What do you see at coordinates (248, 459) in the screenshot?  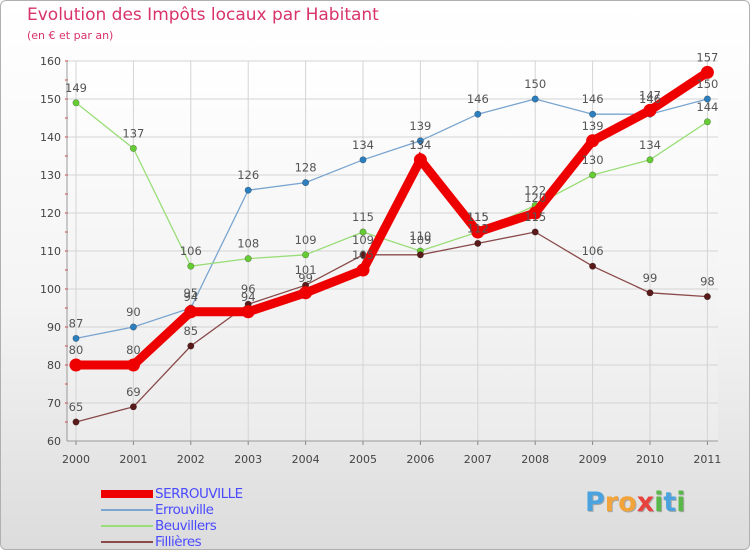 I see `x-tick-label: 2003` at bounding box center [248, 459].